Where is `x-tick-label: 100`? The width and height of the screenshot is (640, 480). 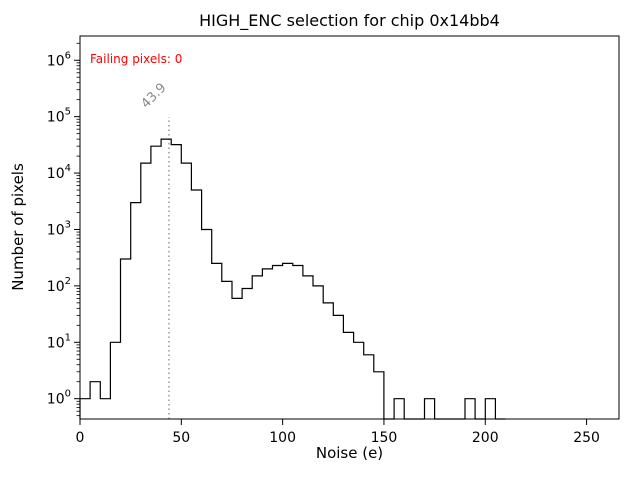
x-tick-label: 100 is located at coordinates (282, 438).